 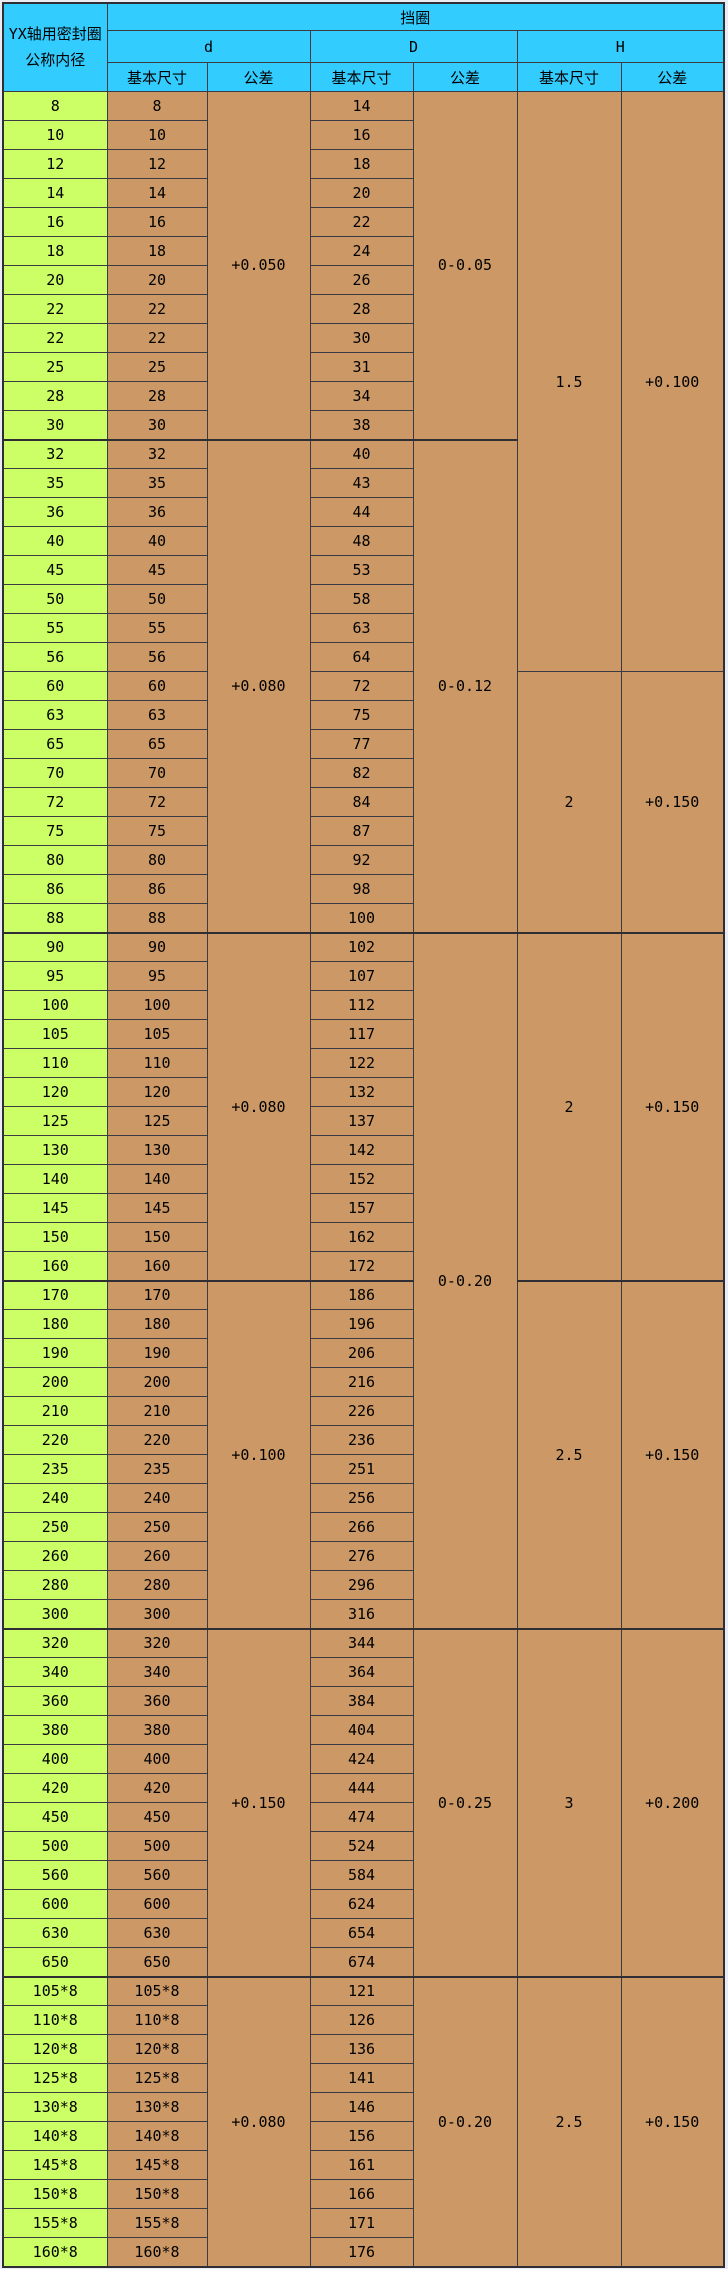 What do you see at coordinates (363, 222) in the screenshot?
I see `table-row: 16 16 22` at bounding box center [363, 222].